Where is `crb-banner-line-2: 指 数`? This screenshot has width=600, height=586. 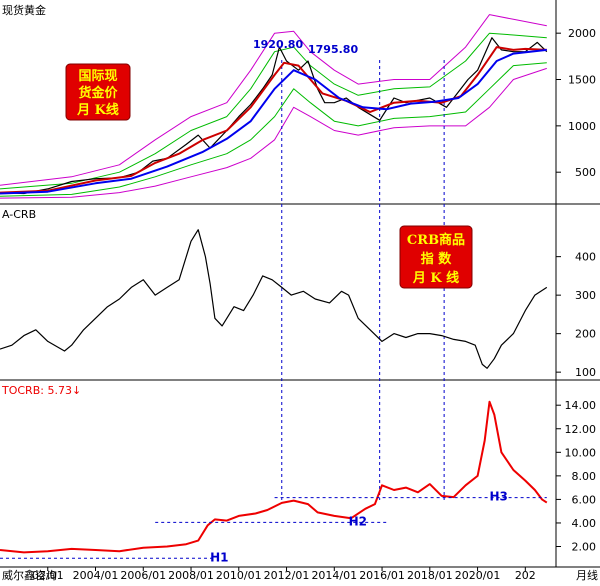 crb-banner-line-2: 指 数 is located at coordinates (437, 259).